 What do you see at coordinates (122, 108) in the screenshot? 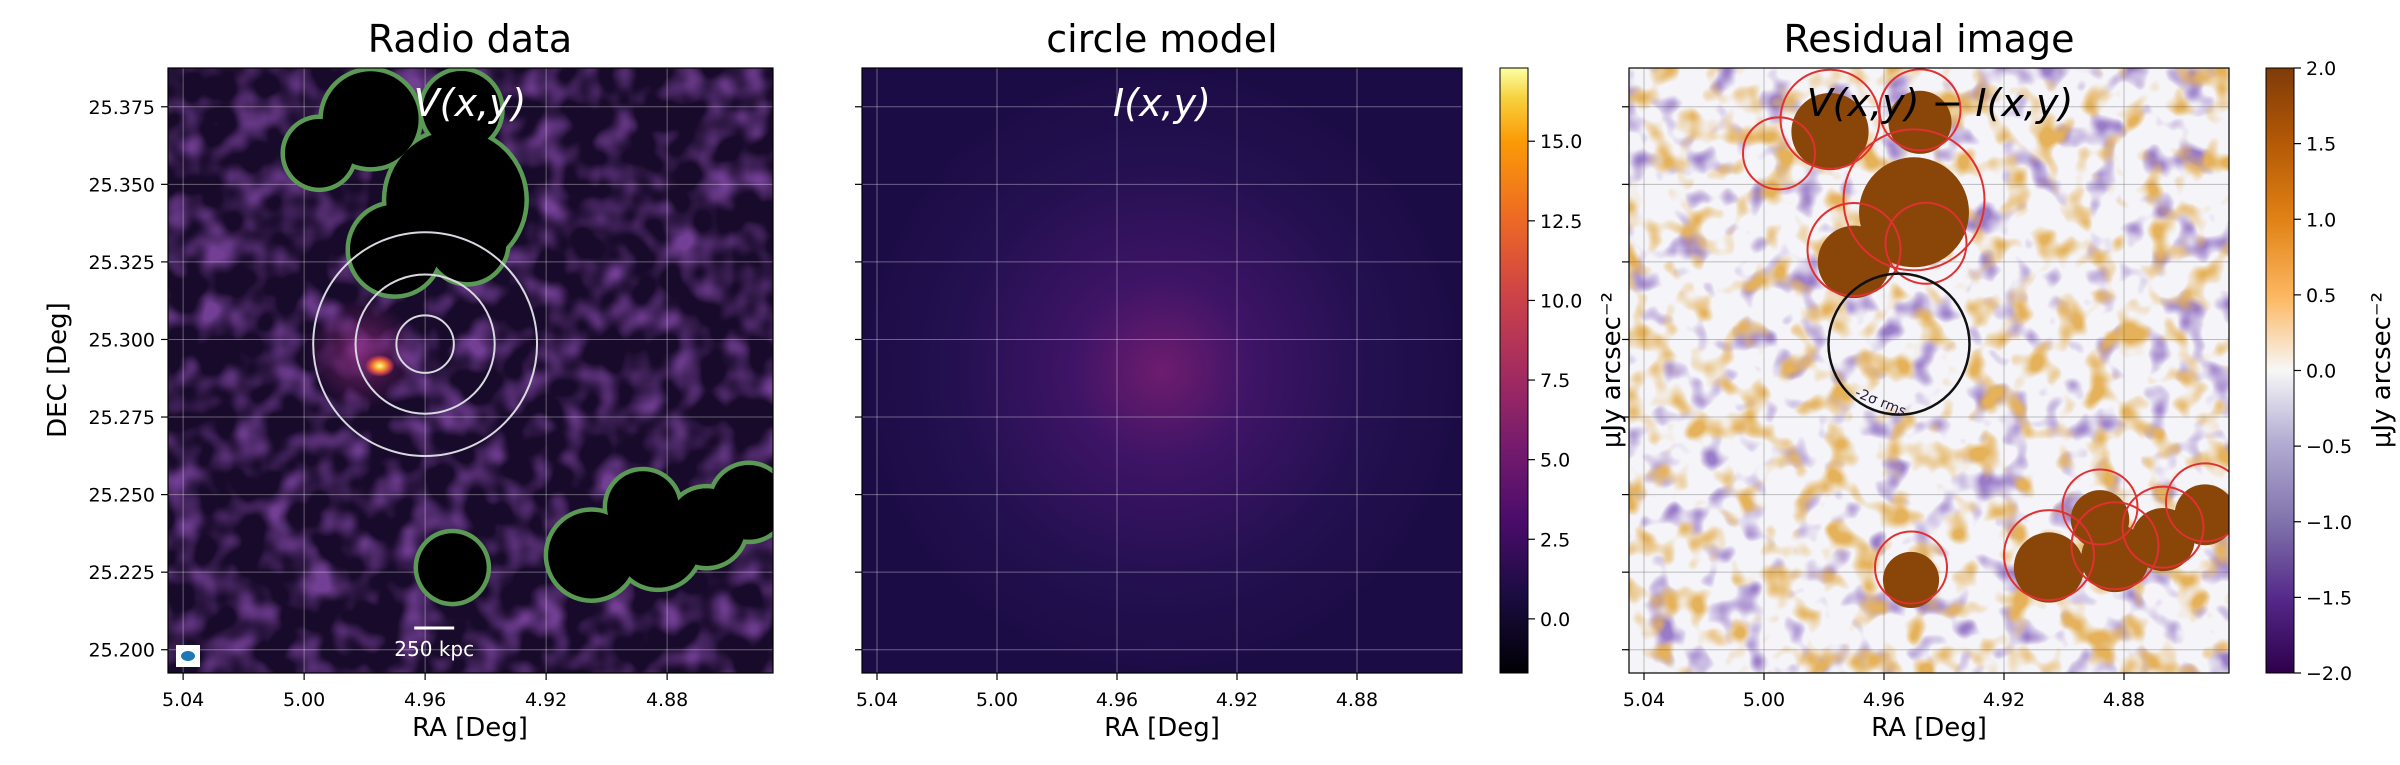
I see `y-tick-label: 25.375` at bounding box center [122, 108].